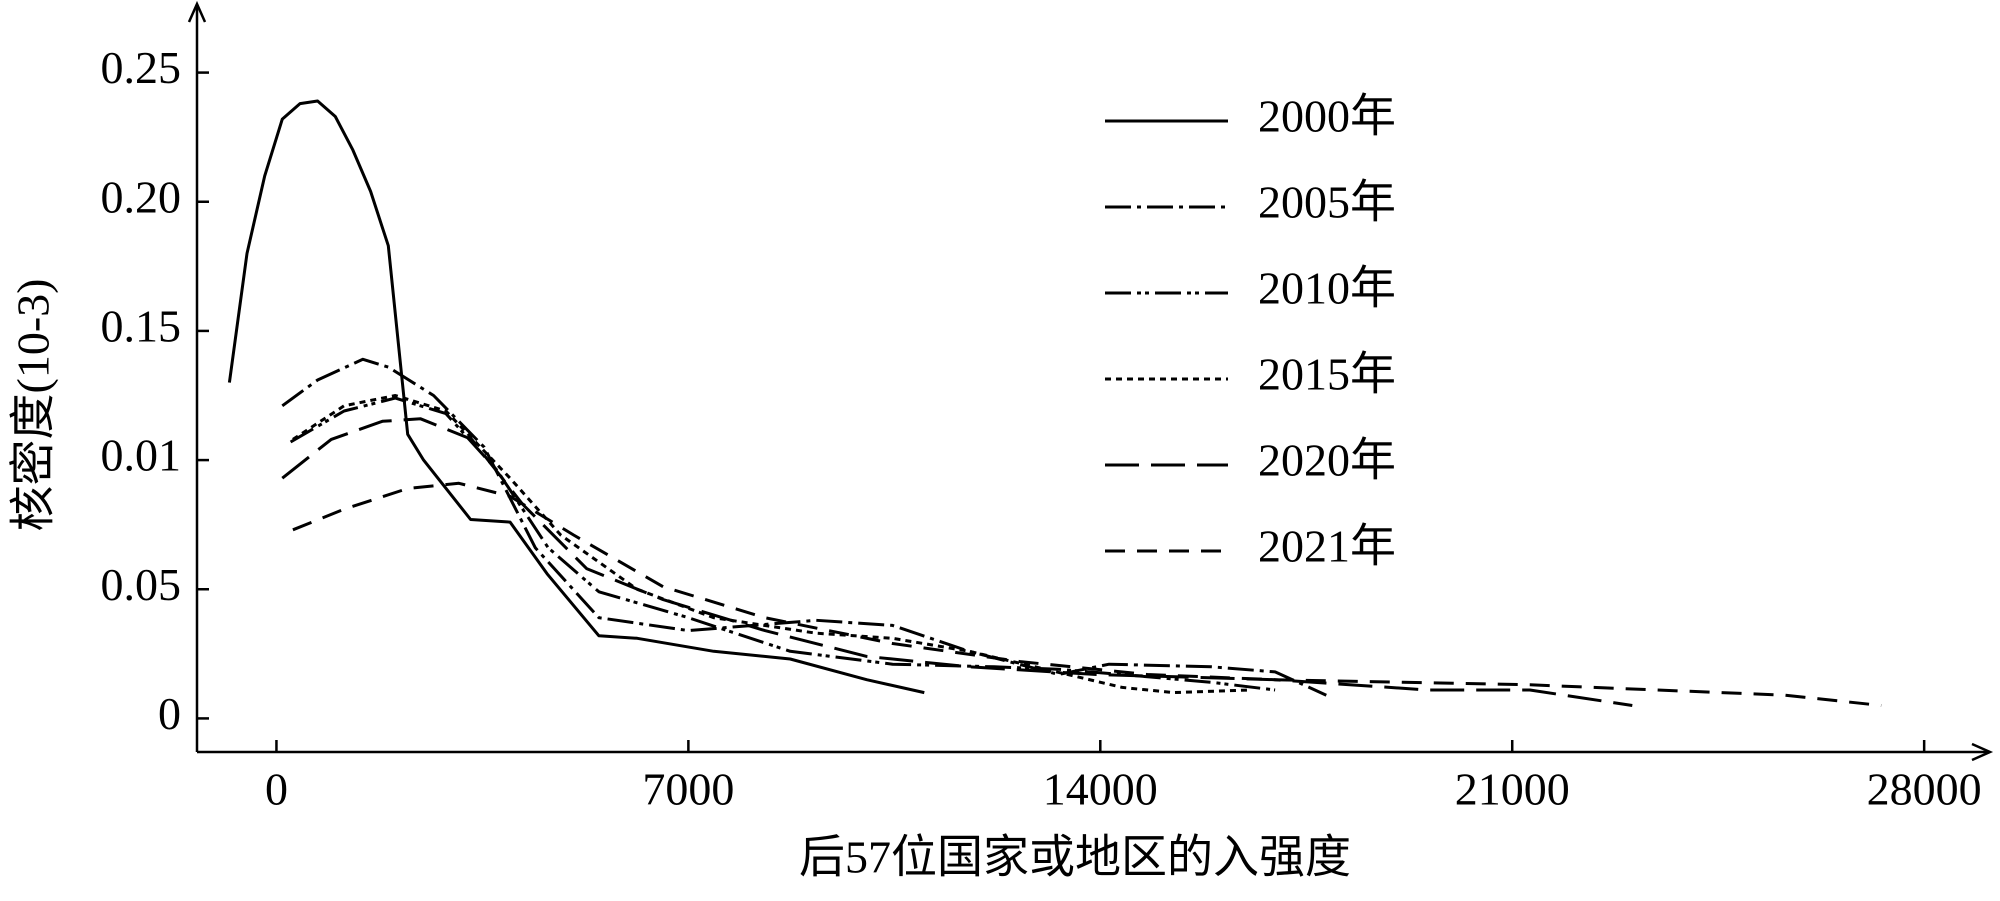  I want to click on legend-label: 2005年, so click(1327, 202).